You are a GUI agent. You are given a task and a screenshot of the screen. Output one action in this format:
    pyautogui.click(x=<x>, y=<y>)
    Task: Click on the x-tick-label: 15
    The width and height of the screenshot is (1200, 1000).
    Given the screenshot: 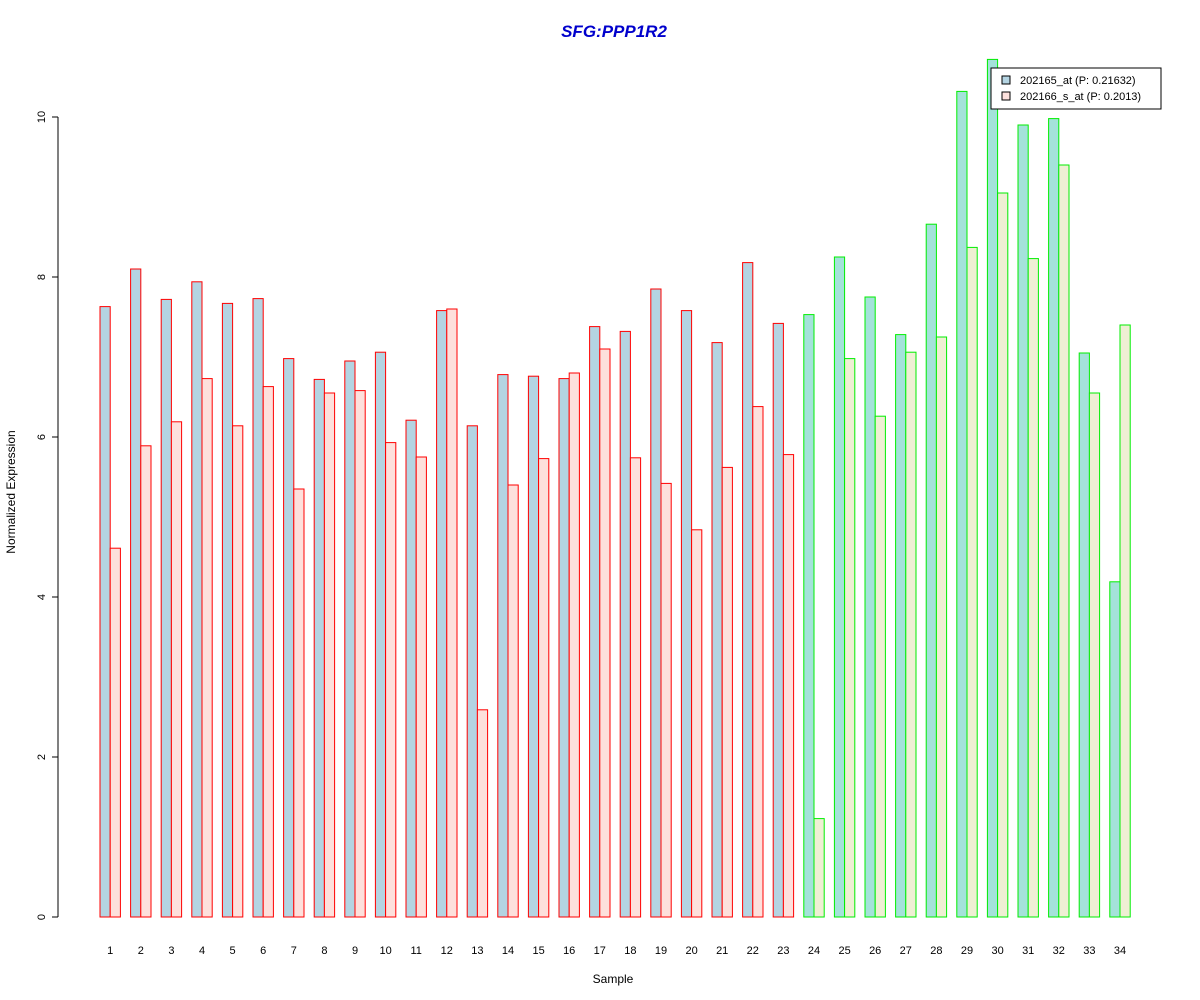 What is the action you would take?
    pyautogui.click(x=538, y=951)
    